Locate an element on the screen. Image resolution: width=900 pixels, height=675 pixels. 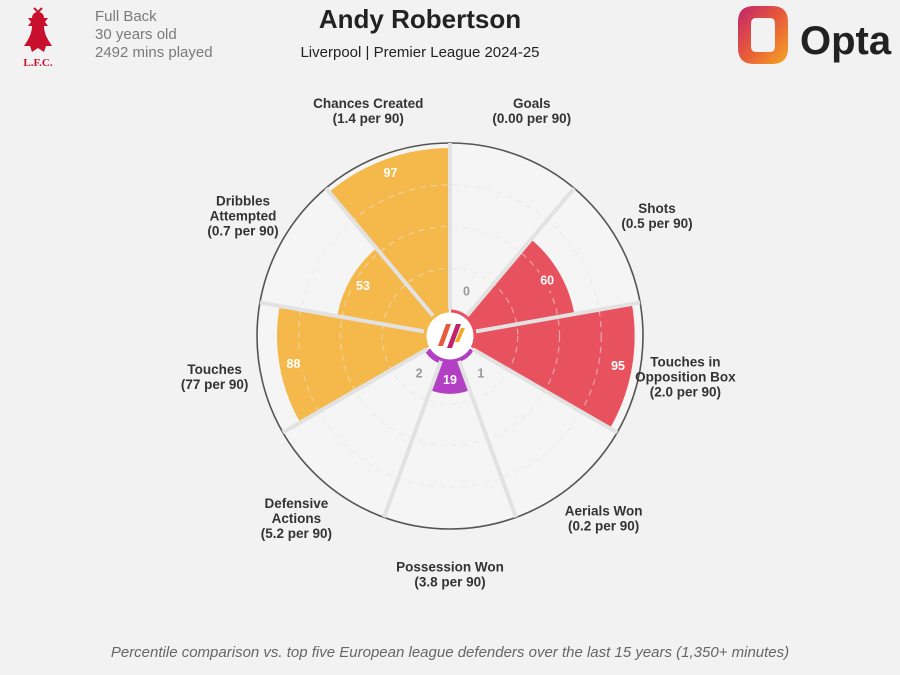
value-label-6: 88 is located at coordinates (294, 364).